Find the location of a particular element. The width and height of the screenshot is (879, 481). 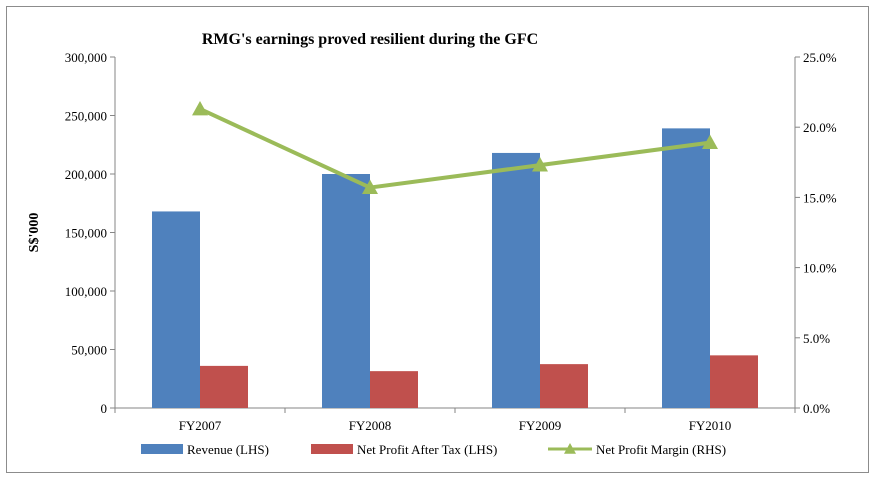

bar-revenue-fy2010 is located at coordinates (686, 268).